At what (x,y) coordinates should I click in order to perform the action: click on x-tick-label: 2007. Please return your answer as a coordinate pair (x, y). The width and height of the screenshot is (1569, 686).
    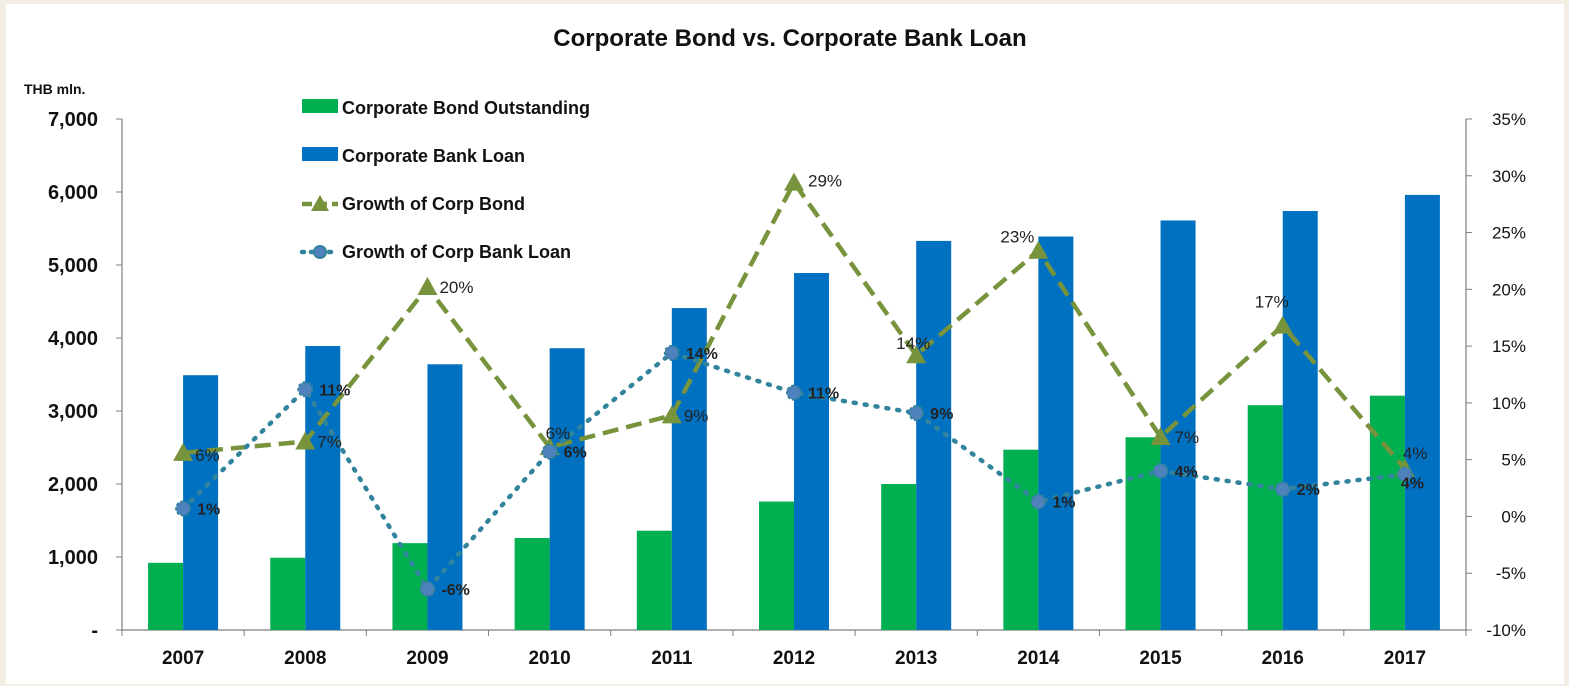
    Looking at the image, I should click on (183, 658).